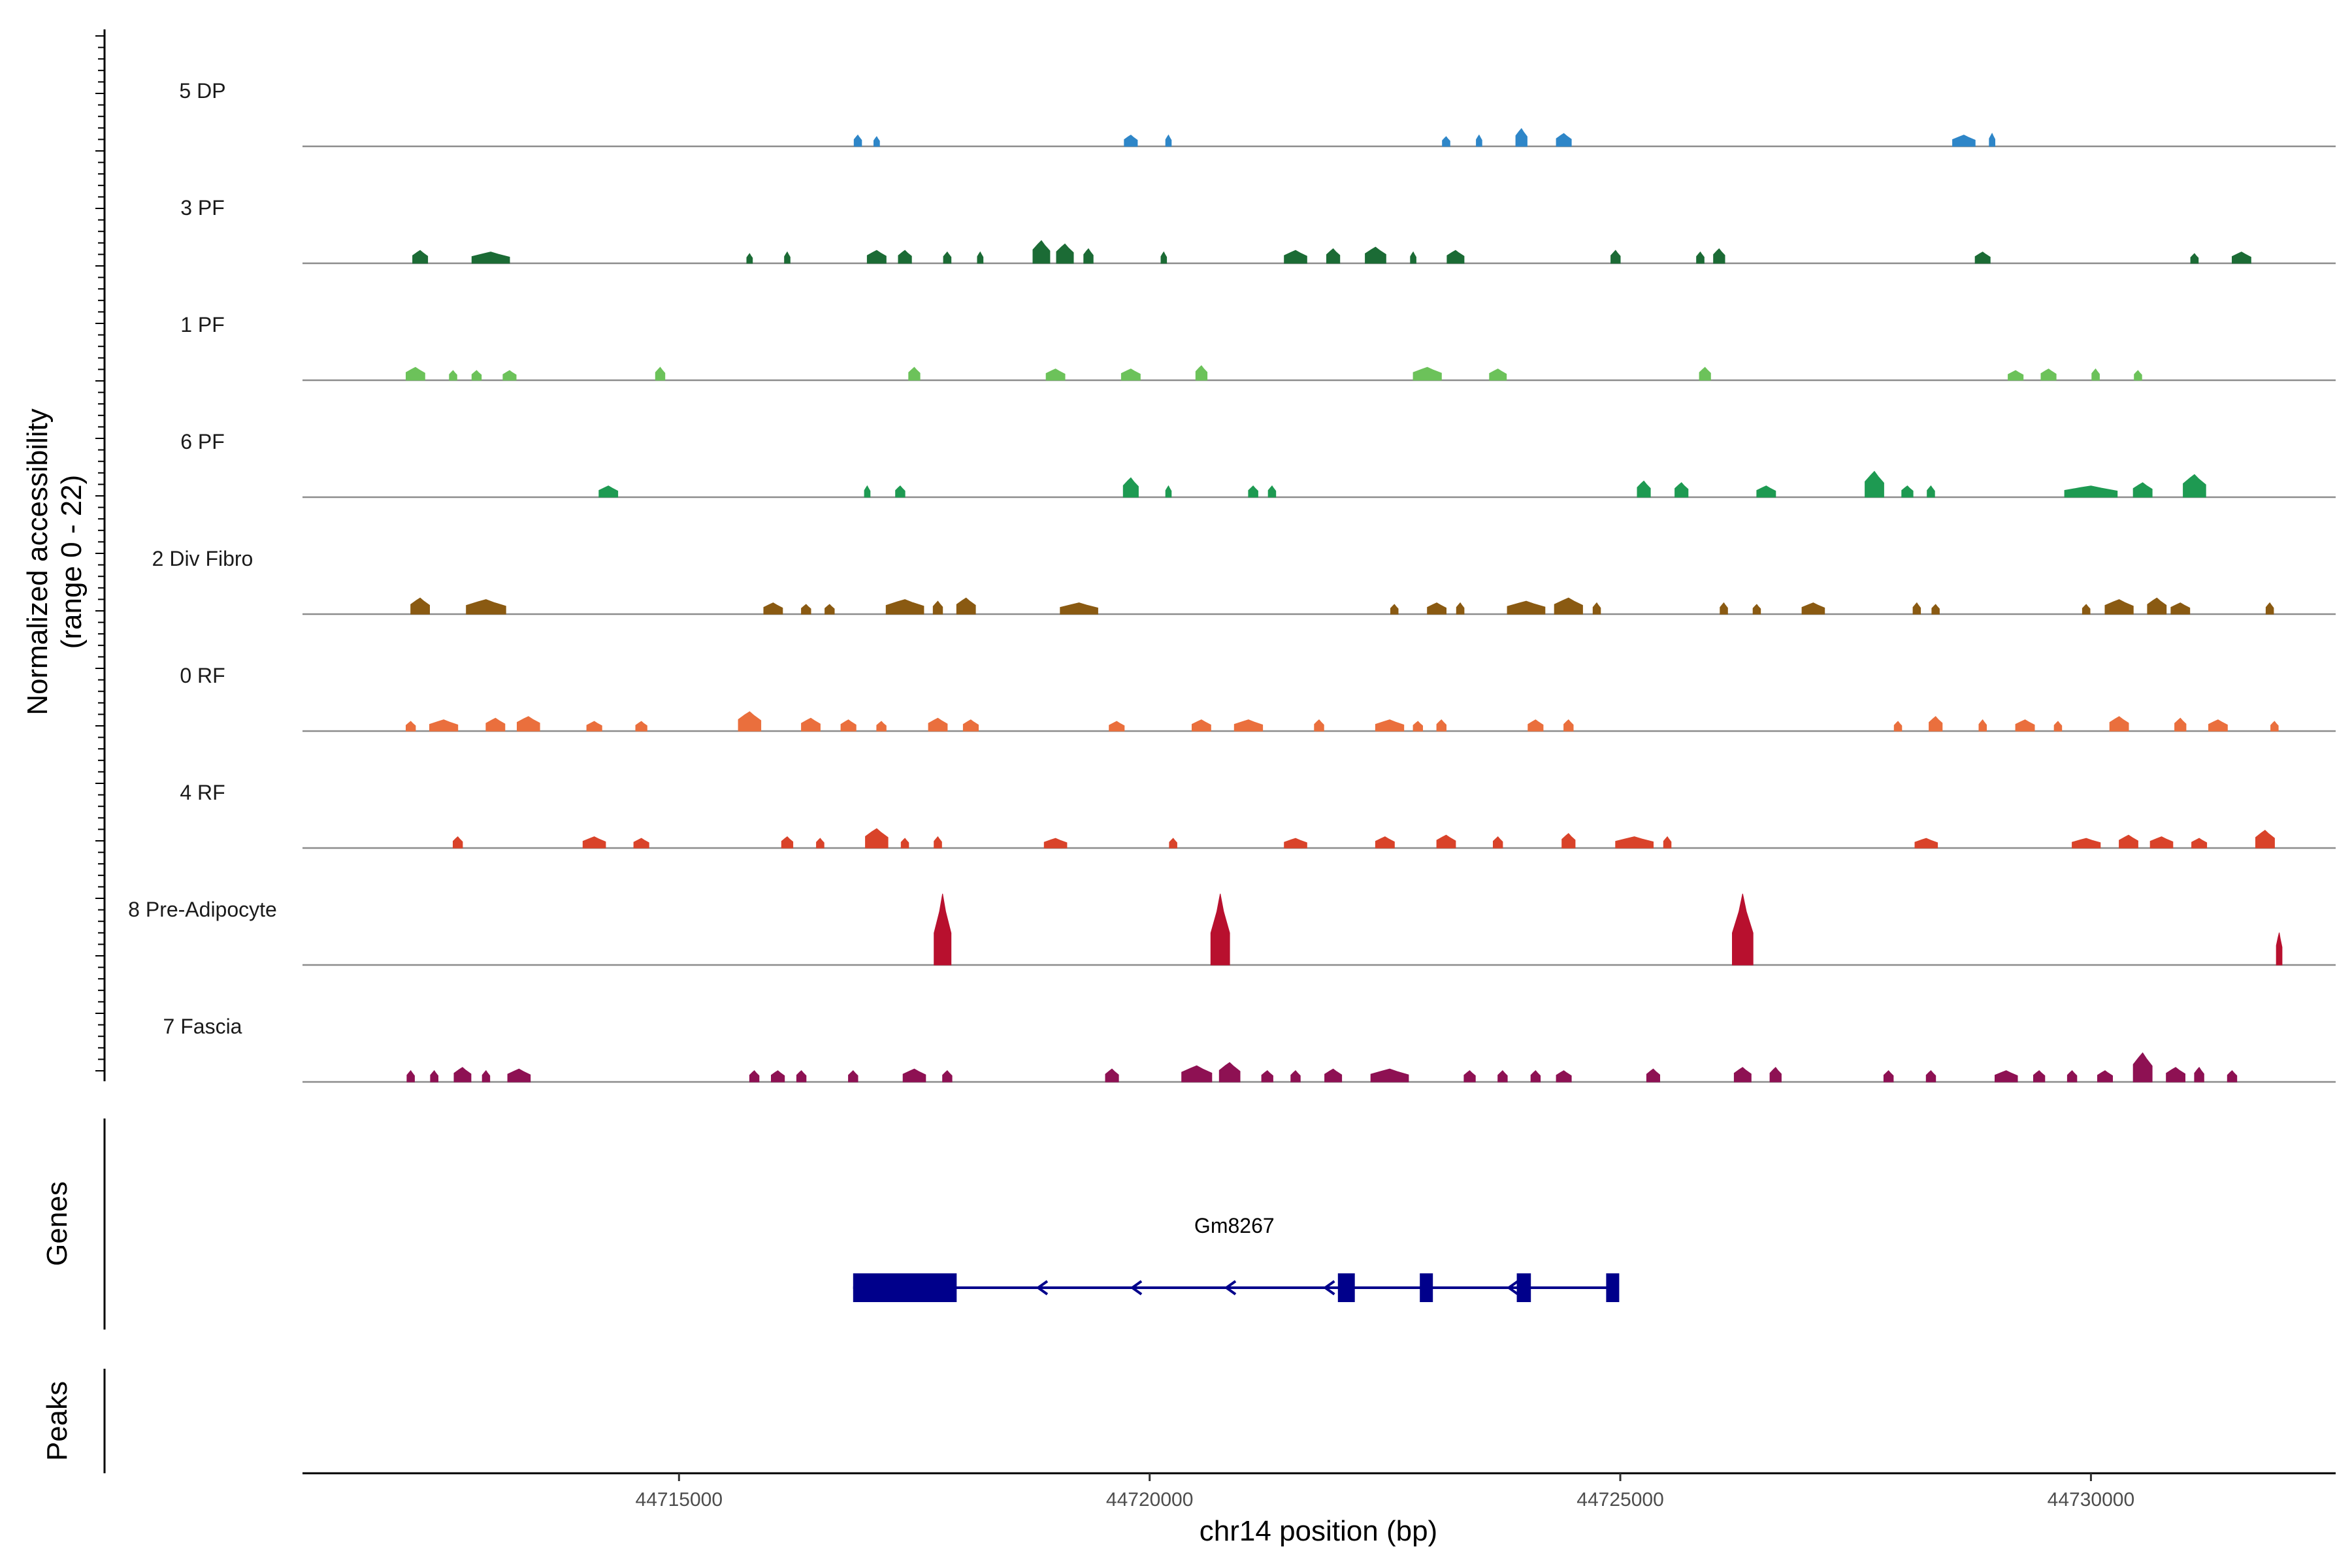  What do you see at coordinates (1258, 815) in the screenshot?
I see `track: 4 RF` at bounding box center [1258, 815].